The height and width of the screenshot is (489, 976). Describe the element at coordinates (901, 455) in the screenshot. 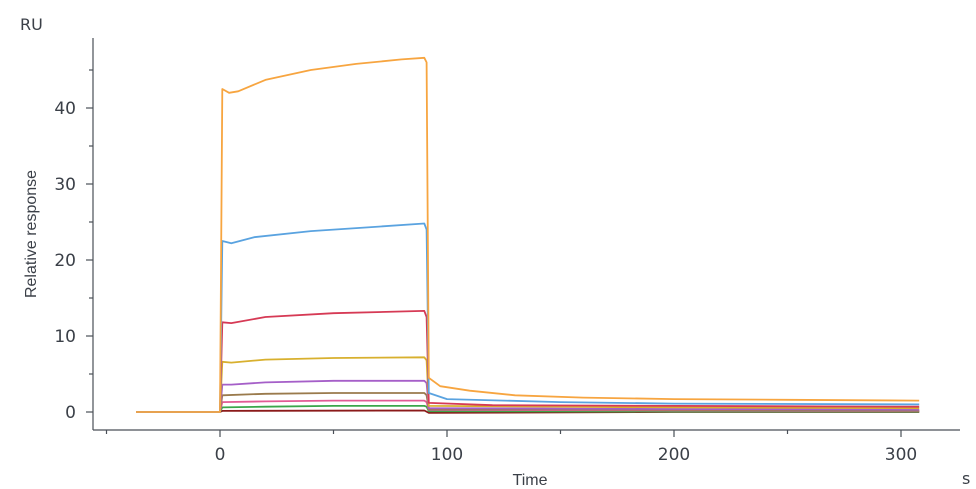

I see `x-tick-label: 300` at that location.